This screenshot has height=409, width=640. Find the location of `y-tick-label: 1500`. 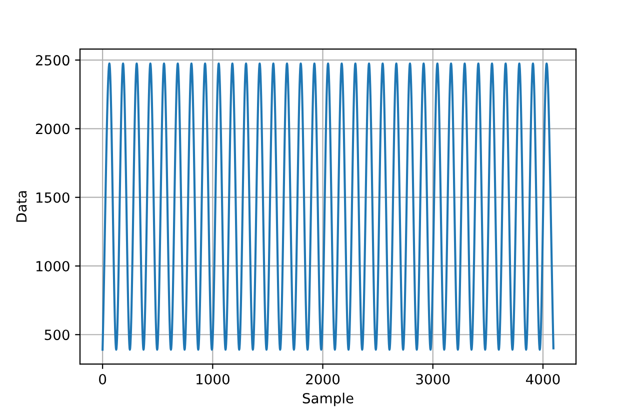

y-tick-label: 1500 is located at coordinates (53, 197).